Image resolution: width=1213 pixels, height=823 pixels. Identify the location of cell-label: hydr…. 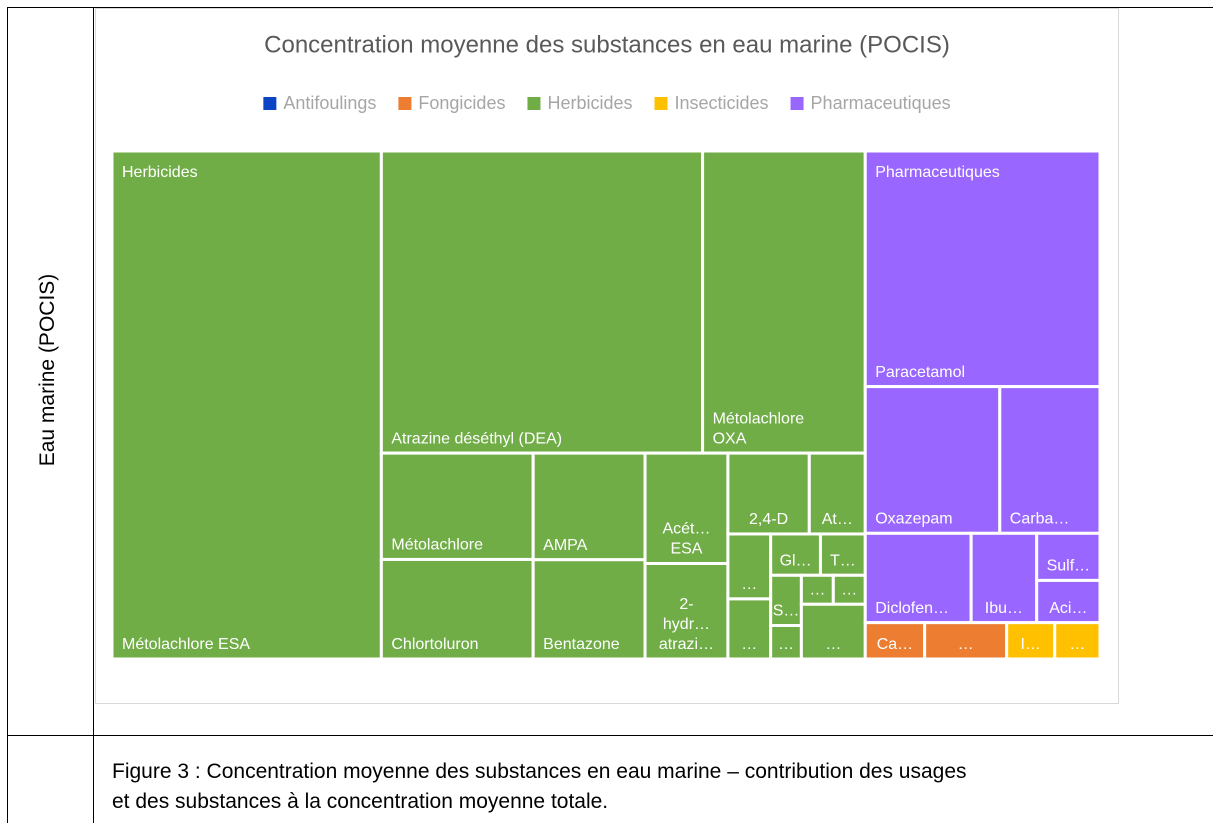
(686, 624).